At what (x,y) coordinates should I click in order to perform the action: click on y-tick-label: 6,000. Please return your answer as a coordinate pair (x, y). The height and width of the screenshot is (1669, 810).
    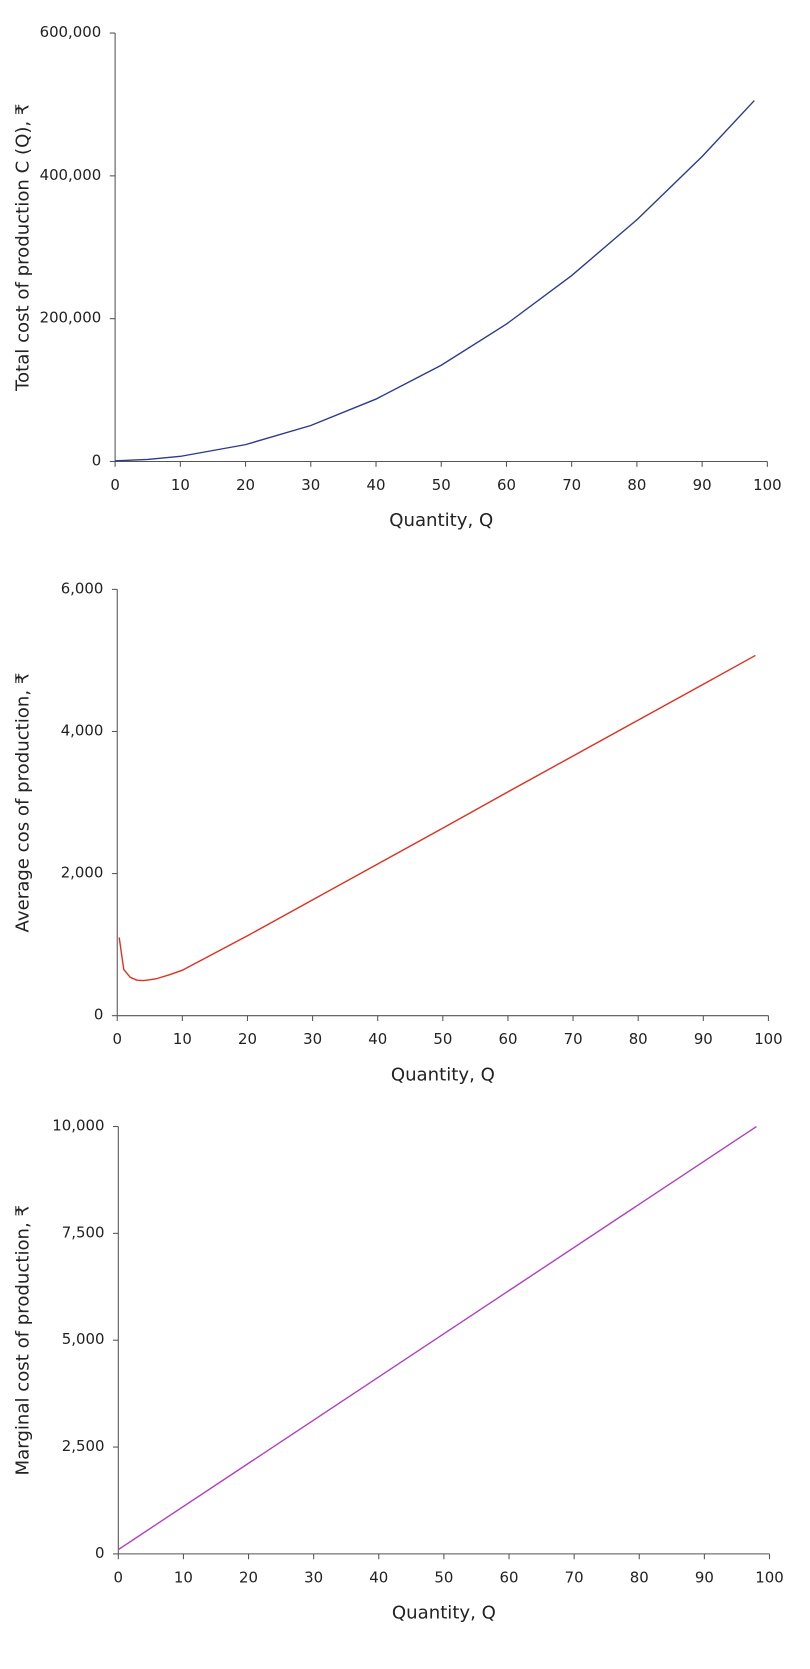
    Looking at the image, I should click on (82, 588).